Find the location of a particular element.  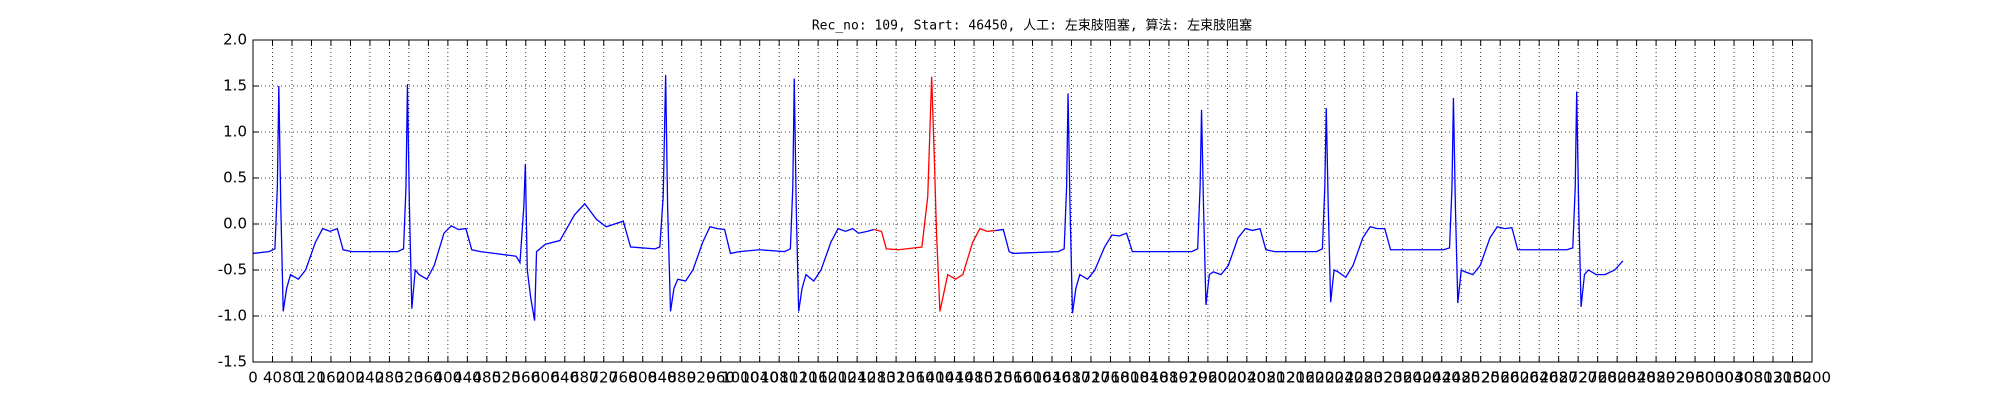

x-tick-label: 640 is located at coordinates (564, 378).